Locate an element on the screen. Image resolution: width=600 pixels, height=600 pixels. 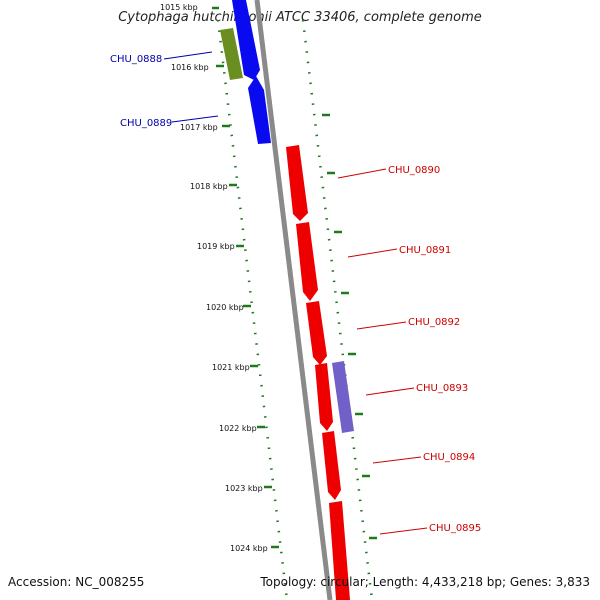
kbp-label: 1021 kbp is located at coordinates (231, 367).